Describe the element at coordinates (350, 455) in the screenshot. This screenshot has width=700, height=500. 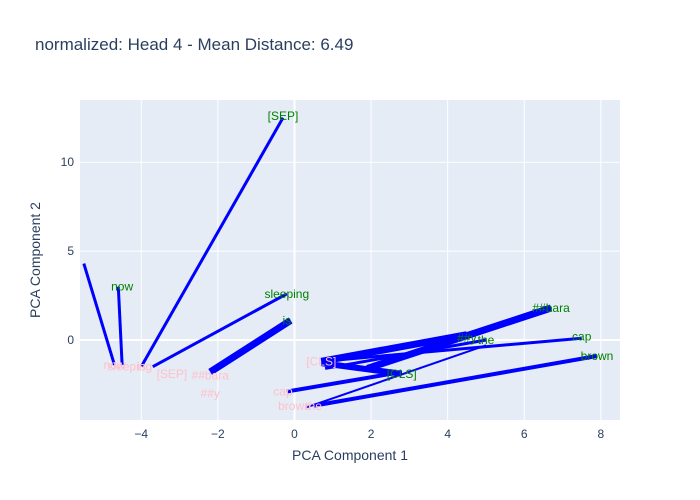
I see `x-axis-title: PCA Component 1` at that location.